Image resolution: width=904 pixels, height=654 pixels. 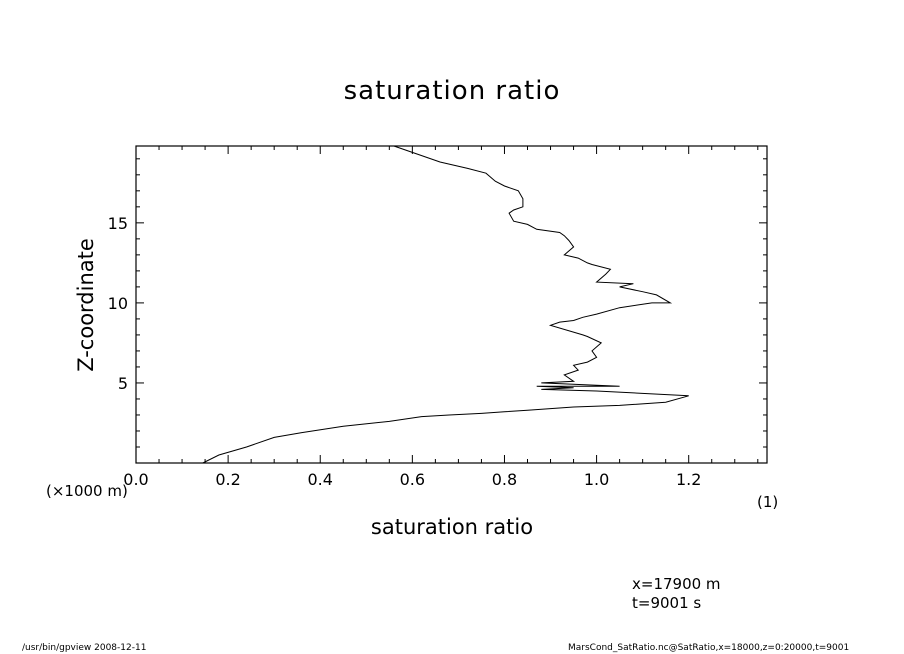 What do you see at coordinates (123, 383) in the screenshot?
I see `y-tick-label: 5` at bounding box center [123, 383].